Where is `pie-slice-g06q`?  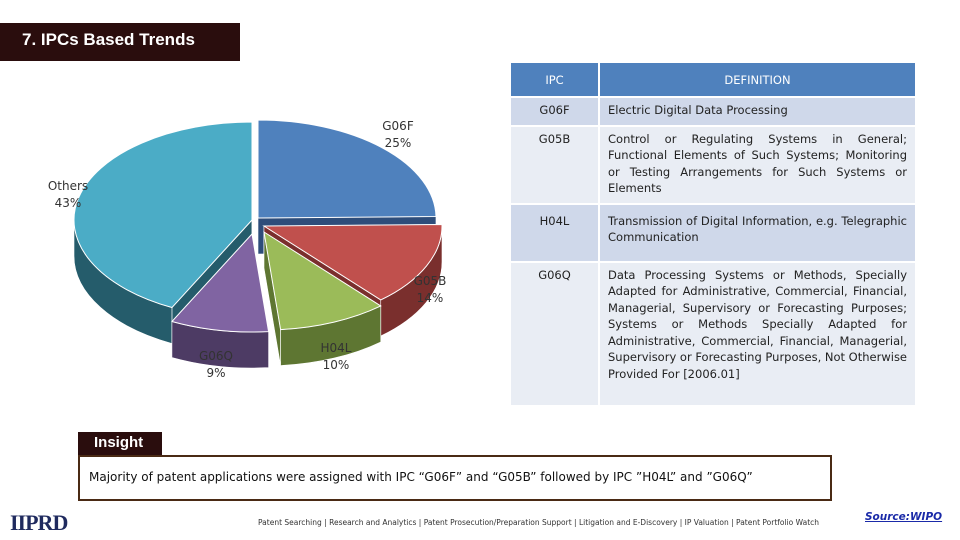 pie-slice-g06q is located at coordinates (220, 282).